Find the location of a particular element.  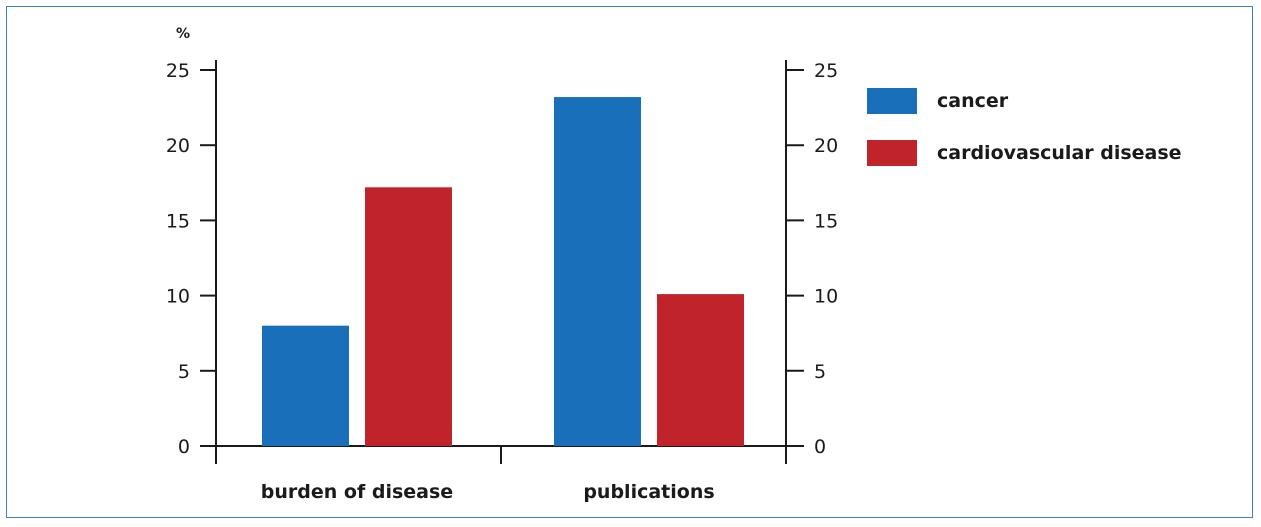

x-category-label: publications is located at coordinates (648, 492).